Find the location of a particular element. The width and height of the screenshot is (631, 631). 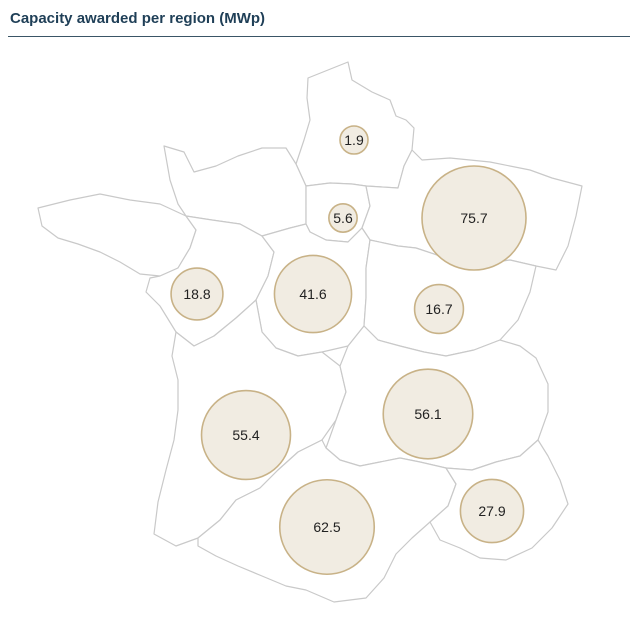

region-hauts-de-france is located at coordinates (355, 125).